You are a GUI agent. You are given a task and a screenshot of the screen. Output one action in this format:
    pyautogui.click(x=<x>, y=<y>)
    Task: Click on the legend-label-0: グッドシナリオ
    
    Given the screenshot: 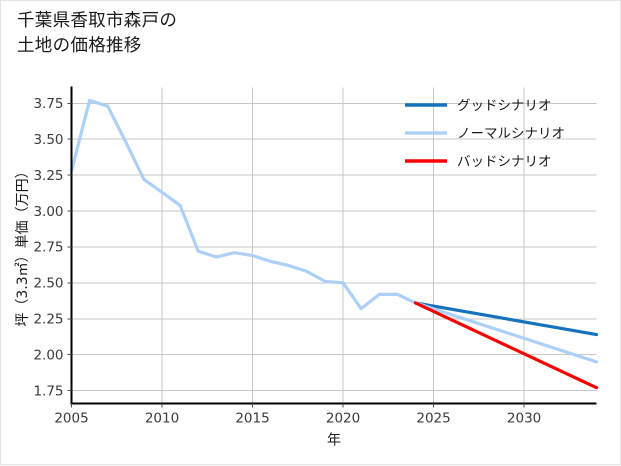 What is the action you would take?
    pyautogui.click(x=504, y=106)
    